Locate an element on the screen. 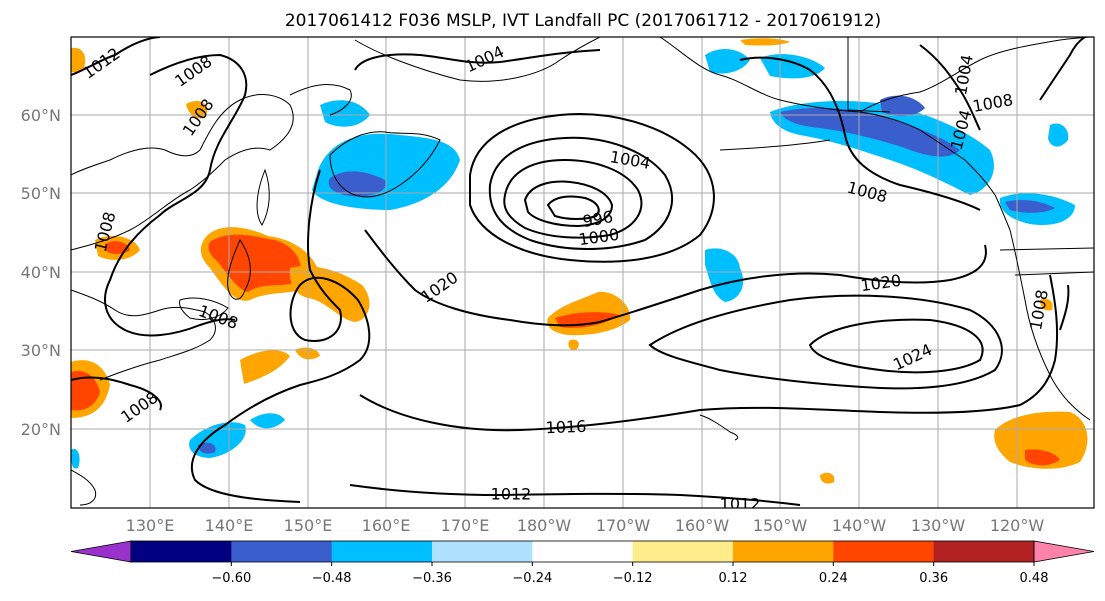  lon-tick-label: 130°E is located at coordinates (150, 525).